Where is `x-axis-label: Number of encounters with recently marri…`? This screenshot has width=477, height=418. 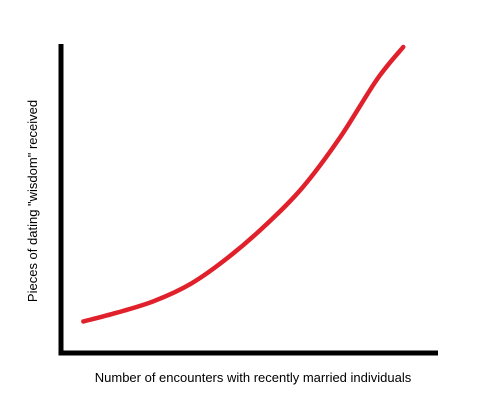
x-axis-label: Number of encounters with recently marri… is located at coordinates (253, 377).